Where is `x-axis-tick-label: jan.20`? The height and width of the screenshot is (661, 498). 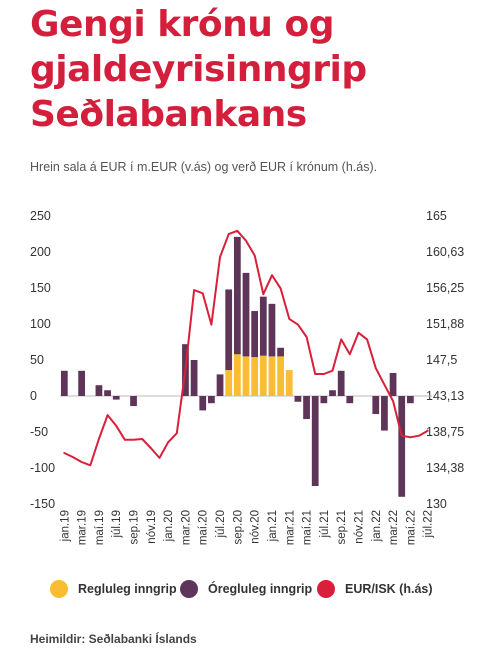 x-axis-tick-label: jan.20 is located at coordinates (169, 526).